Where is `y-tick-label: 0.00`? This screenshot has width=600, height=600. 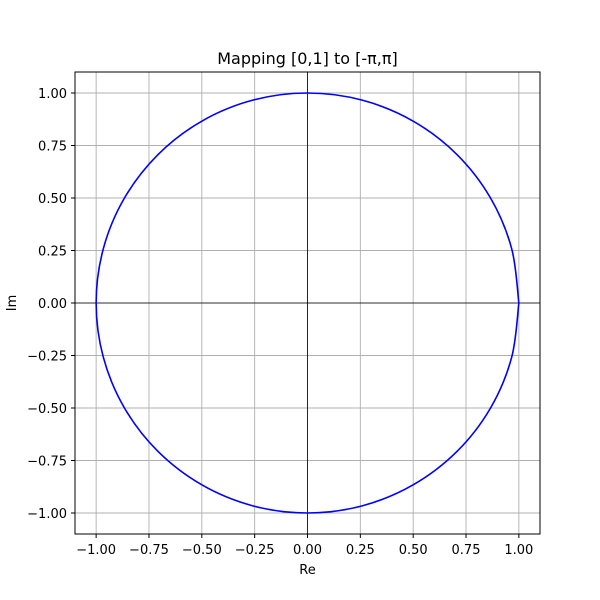 y-tick-label: 0.00 is located at coordinates (52, 304).